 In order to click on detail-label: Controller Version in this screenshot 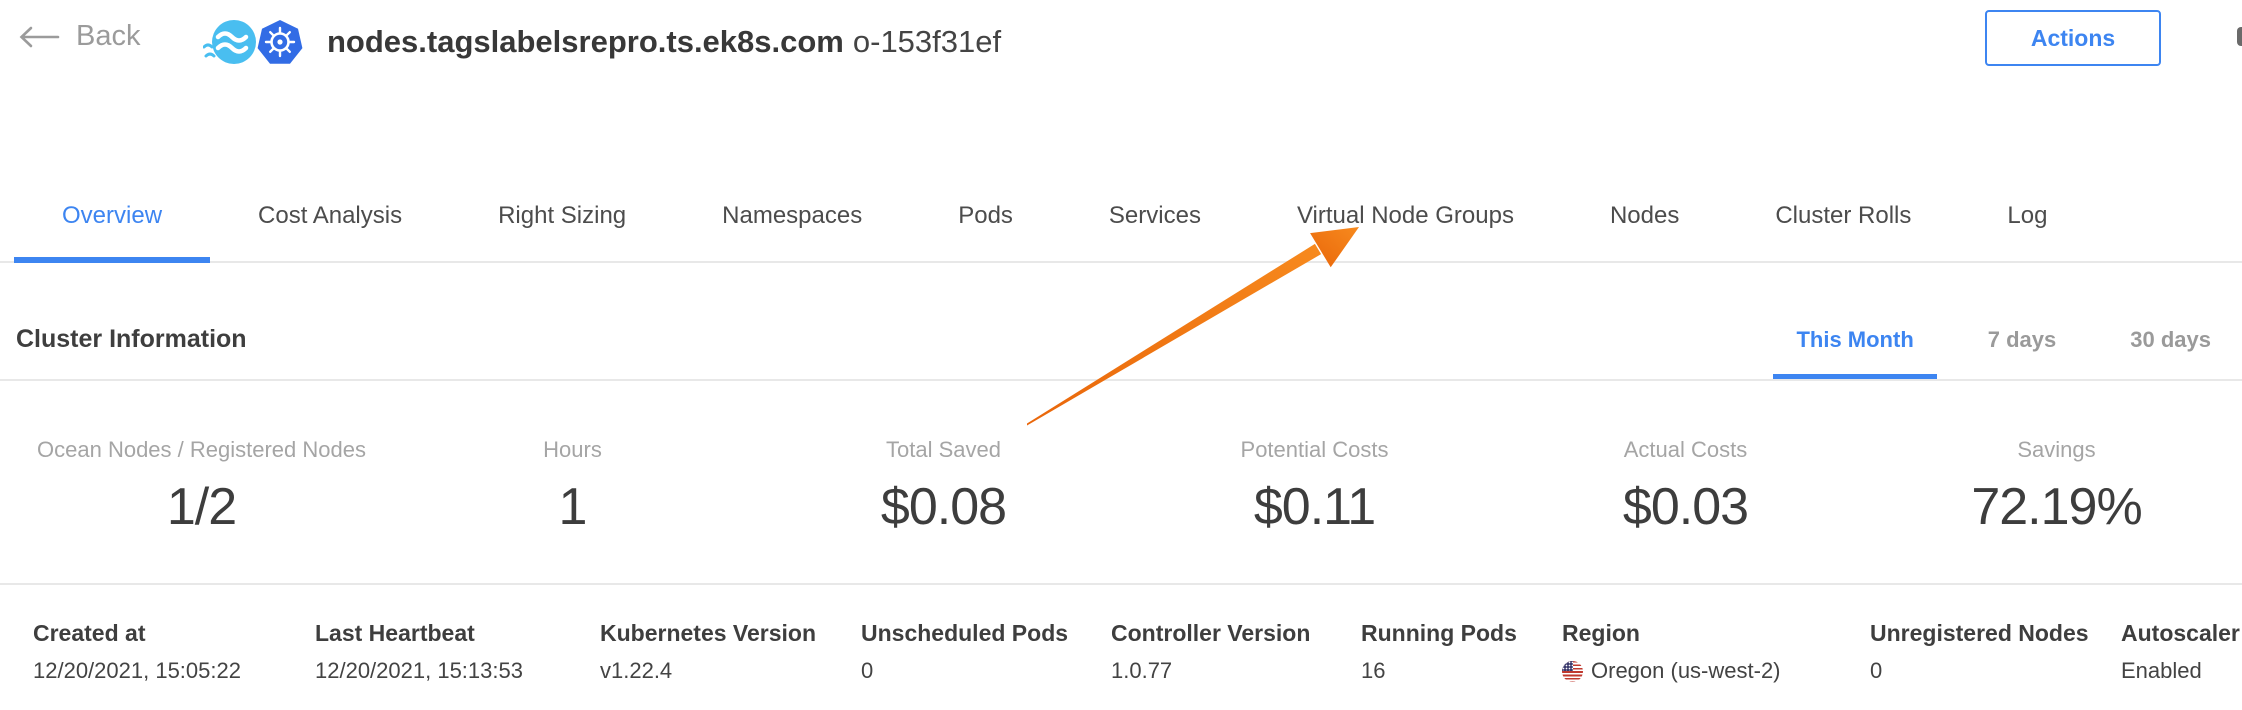, I will do `click(1211, 633)`.